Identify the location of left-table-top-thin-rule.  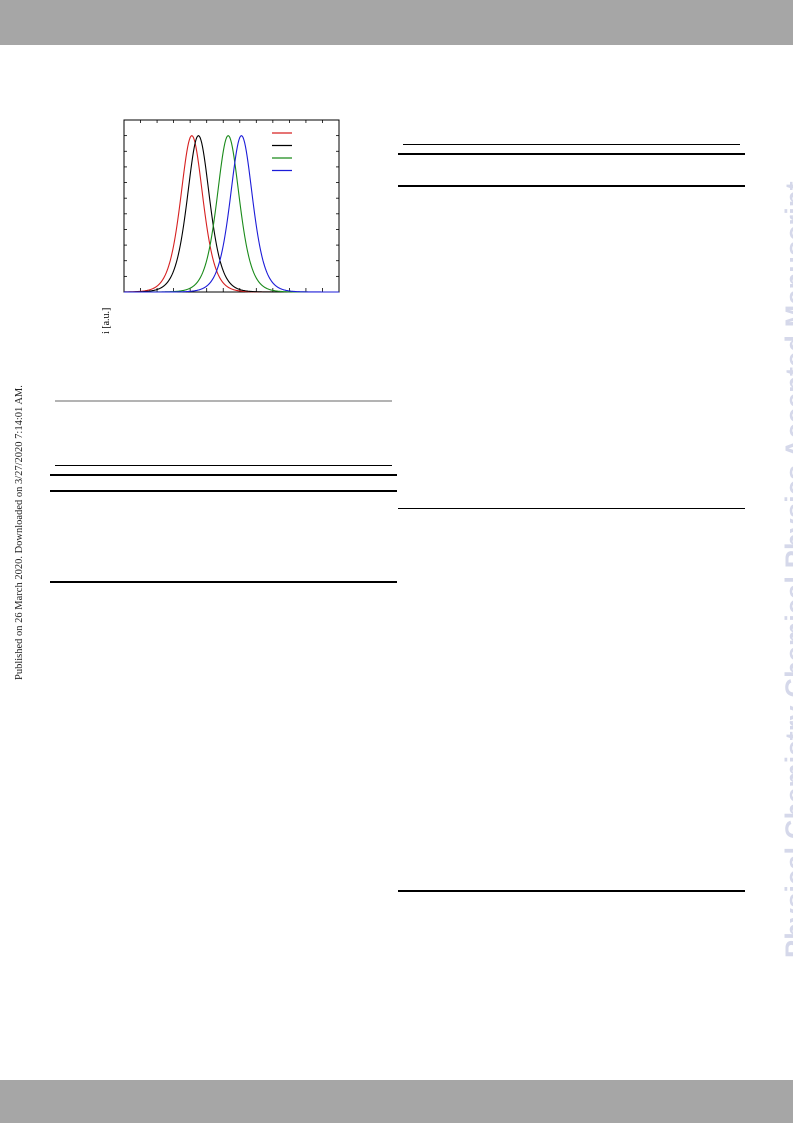
(223, 465).